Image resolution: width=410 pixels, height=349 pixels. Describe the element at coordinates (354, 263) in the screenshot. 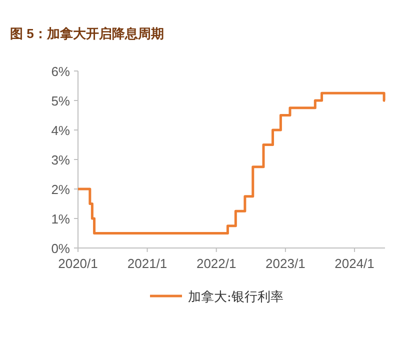

I see `x-tick-label: 2024/1` at that location.